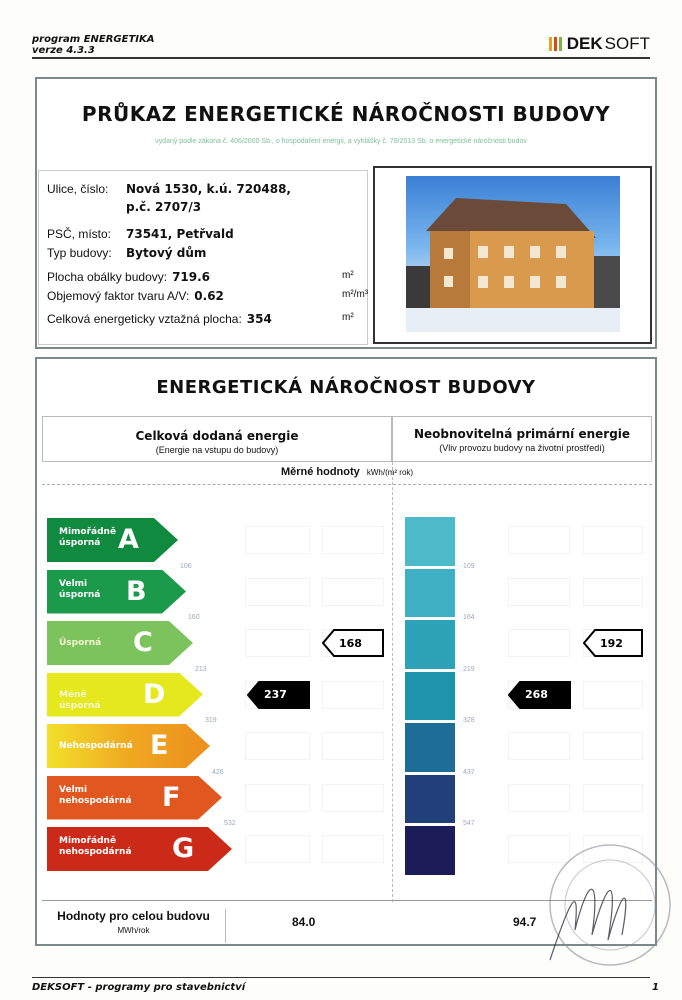 The image size is (682, 1000). I want to click on class-bar-g: Mimořádně nehospodárná G, so click(139, 849).